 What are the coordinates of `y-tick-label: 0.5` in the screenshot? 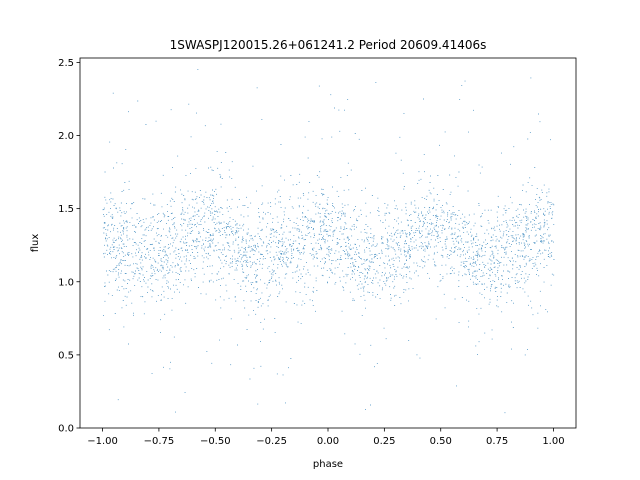 It's located at (66, 355).